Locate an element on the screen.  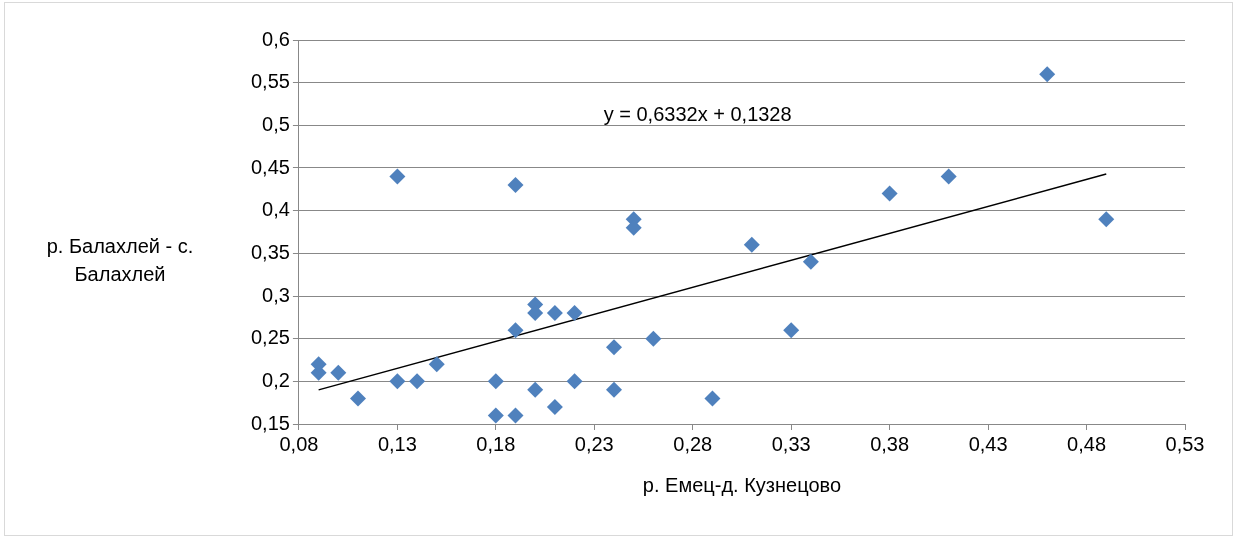
y-tick-label: 0,25 is located at coordinates (270, 337).